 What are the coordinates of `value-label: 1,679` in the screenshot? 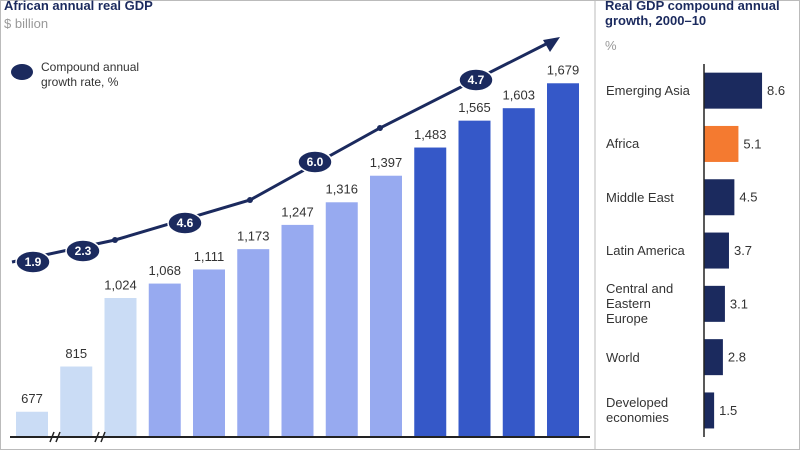 It's located at (563, 70).